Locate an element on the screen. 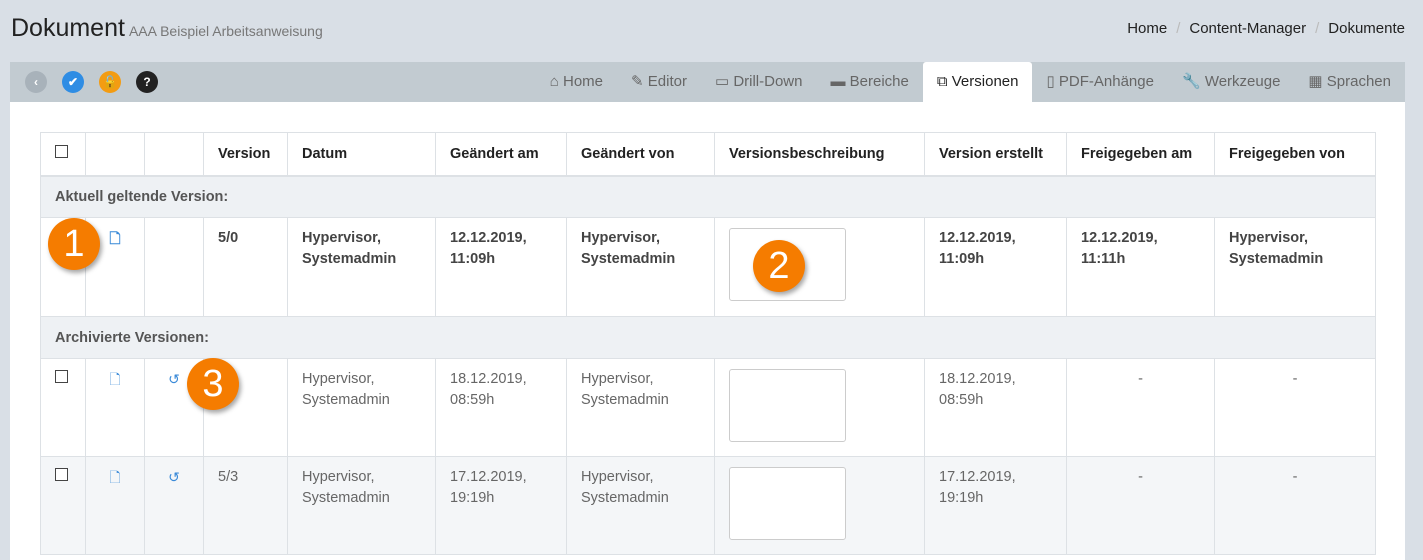  cell-erstellt: 12.12.2019, 11:09h is located at coordinates (995, 267).